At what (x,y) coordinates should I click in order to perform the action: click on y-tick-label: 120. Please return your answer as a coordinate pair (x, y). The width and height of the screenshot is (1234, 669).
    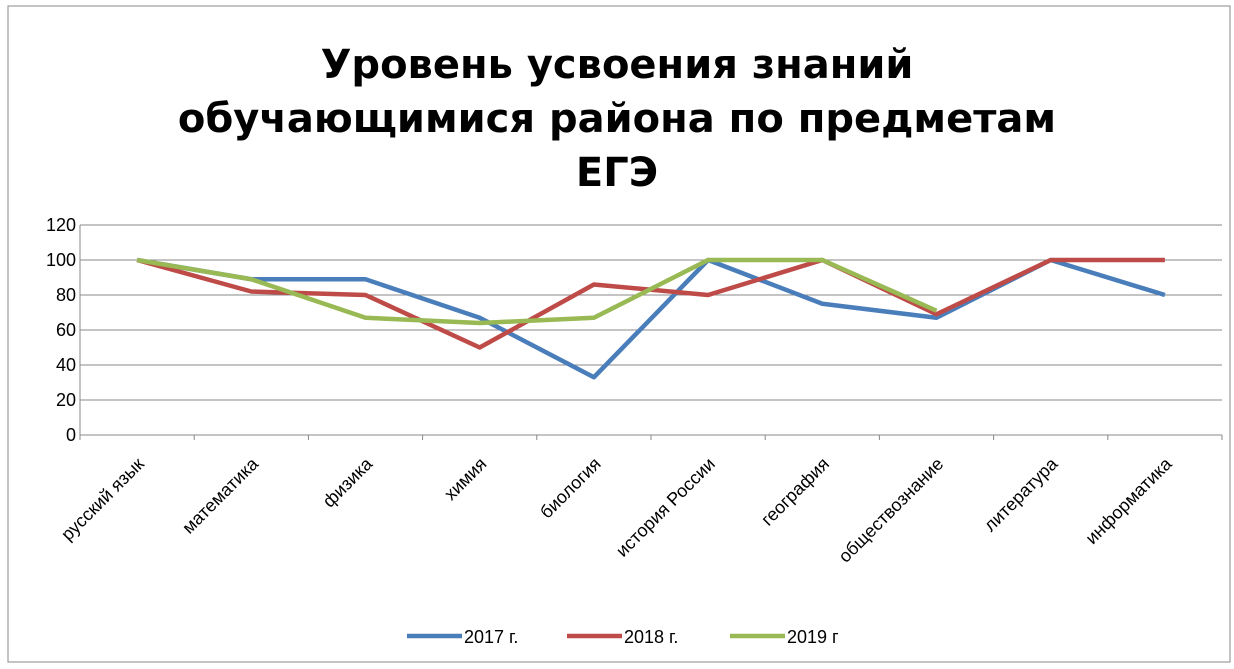
    Looking at the image, I should click on (61, 225).